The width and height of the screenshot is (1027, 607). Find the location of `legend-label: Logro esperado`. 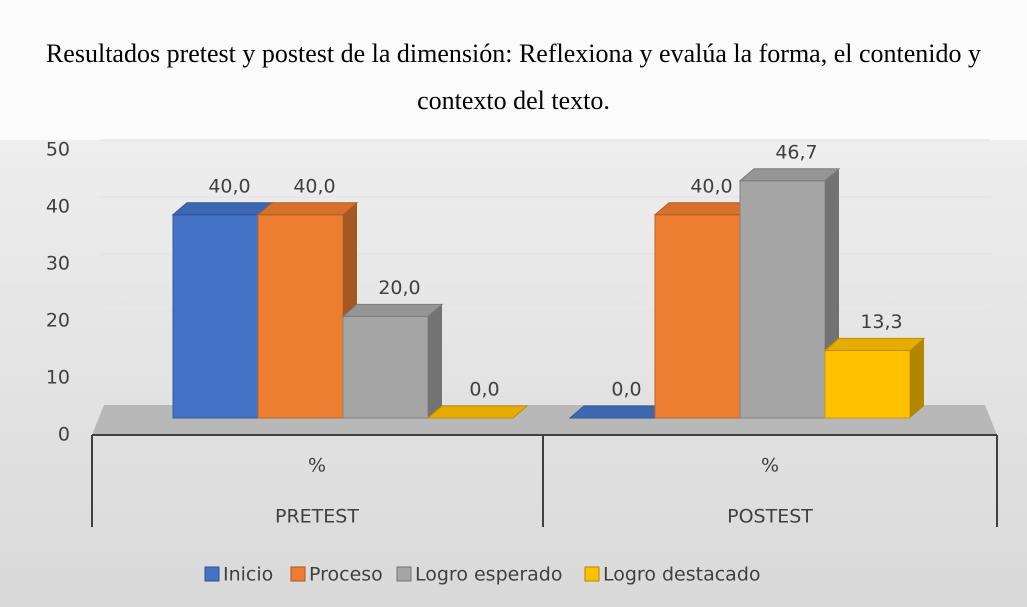

legend-label: Logro esperado is located at coordinates (488, 575).